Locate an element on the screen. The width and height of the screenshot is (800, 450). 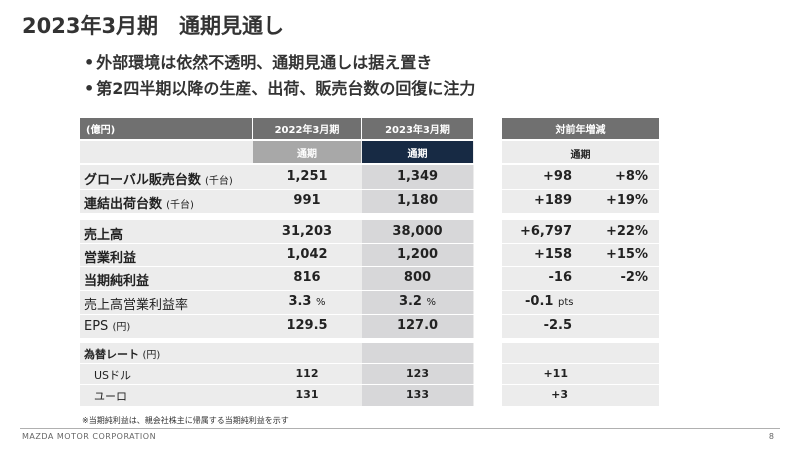
footer-company: MAZDA MOTOR CORPORATION is located at coordinates (89, 436).